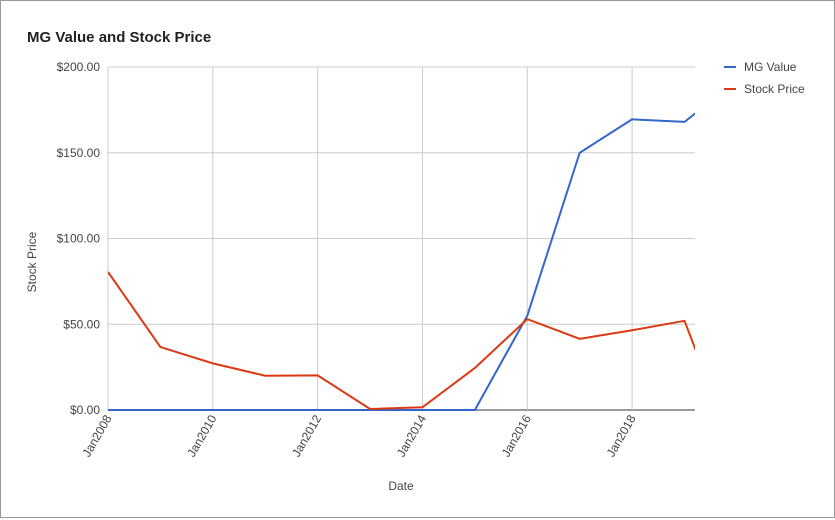 The height and width of the screenshot is (520, 835). I want to click on y-tick-label: $150.00, so click(79, 153).